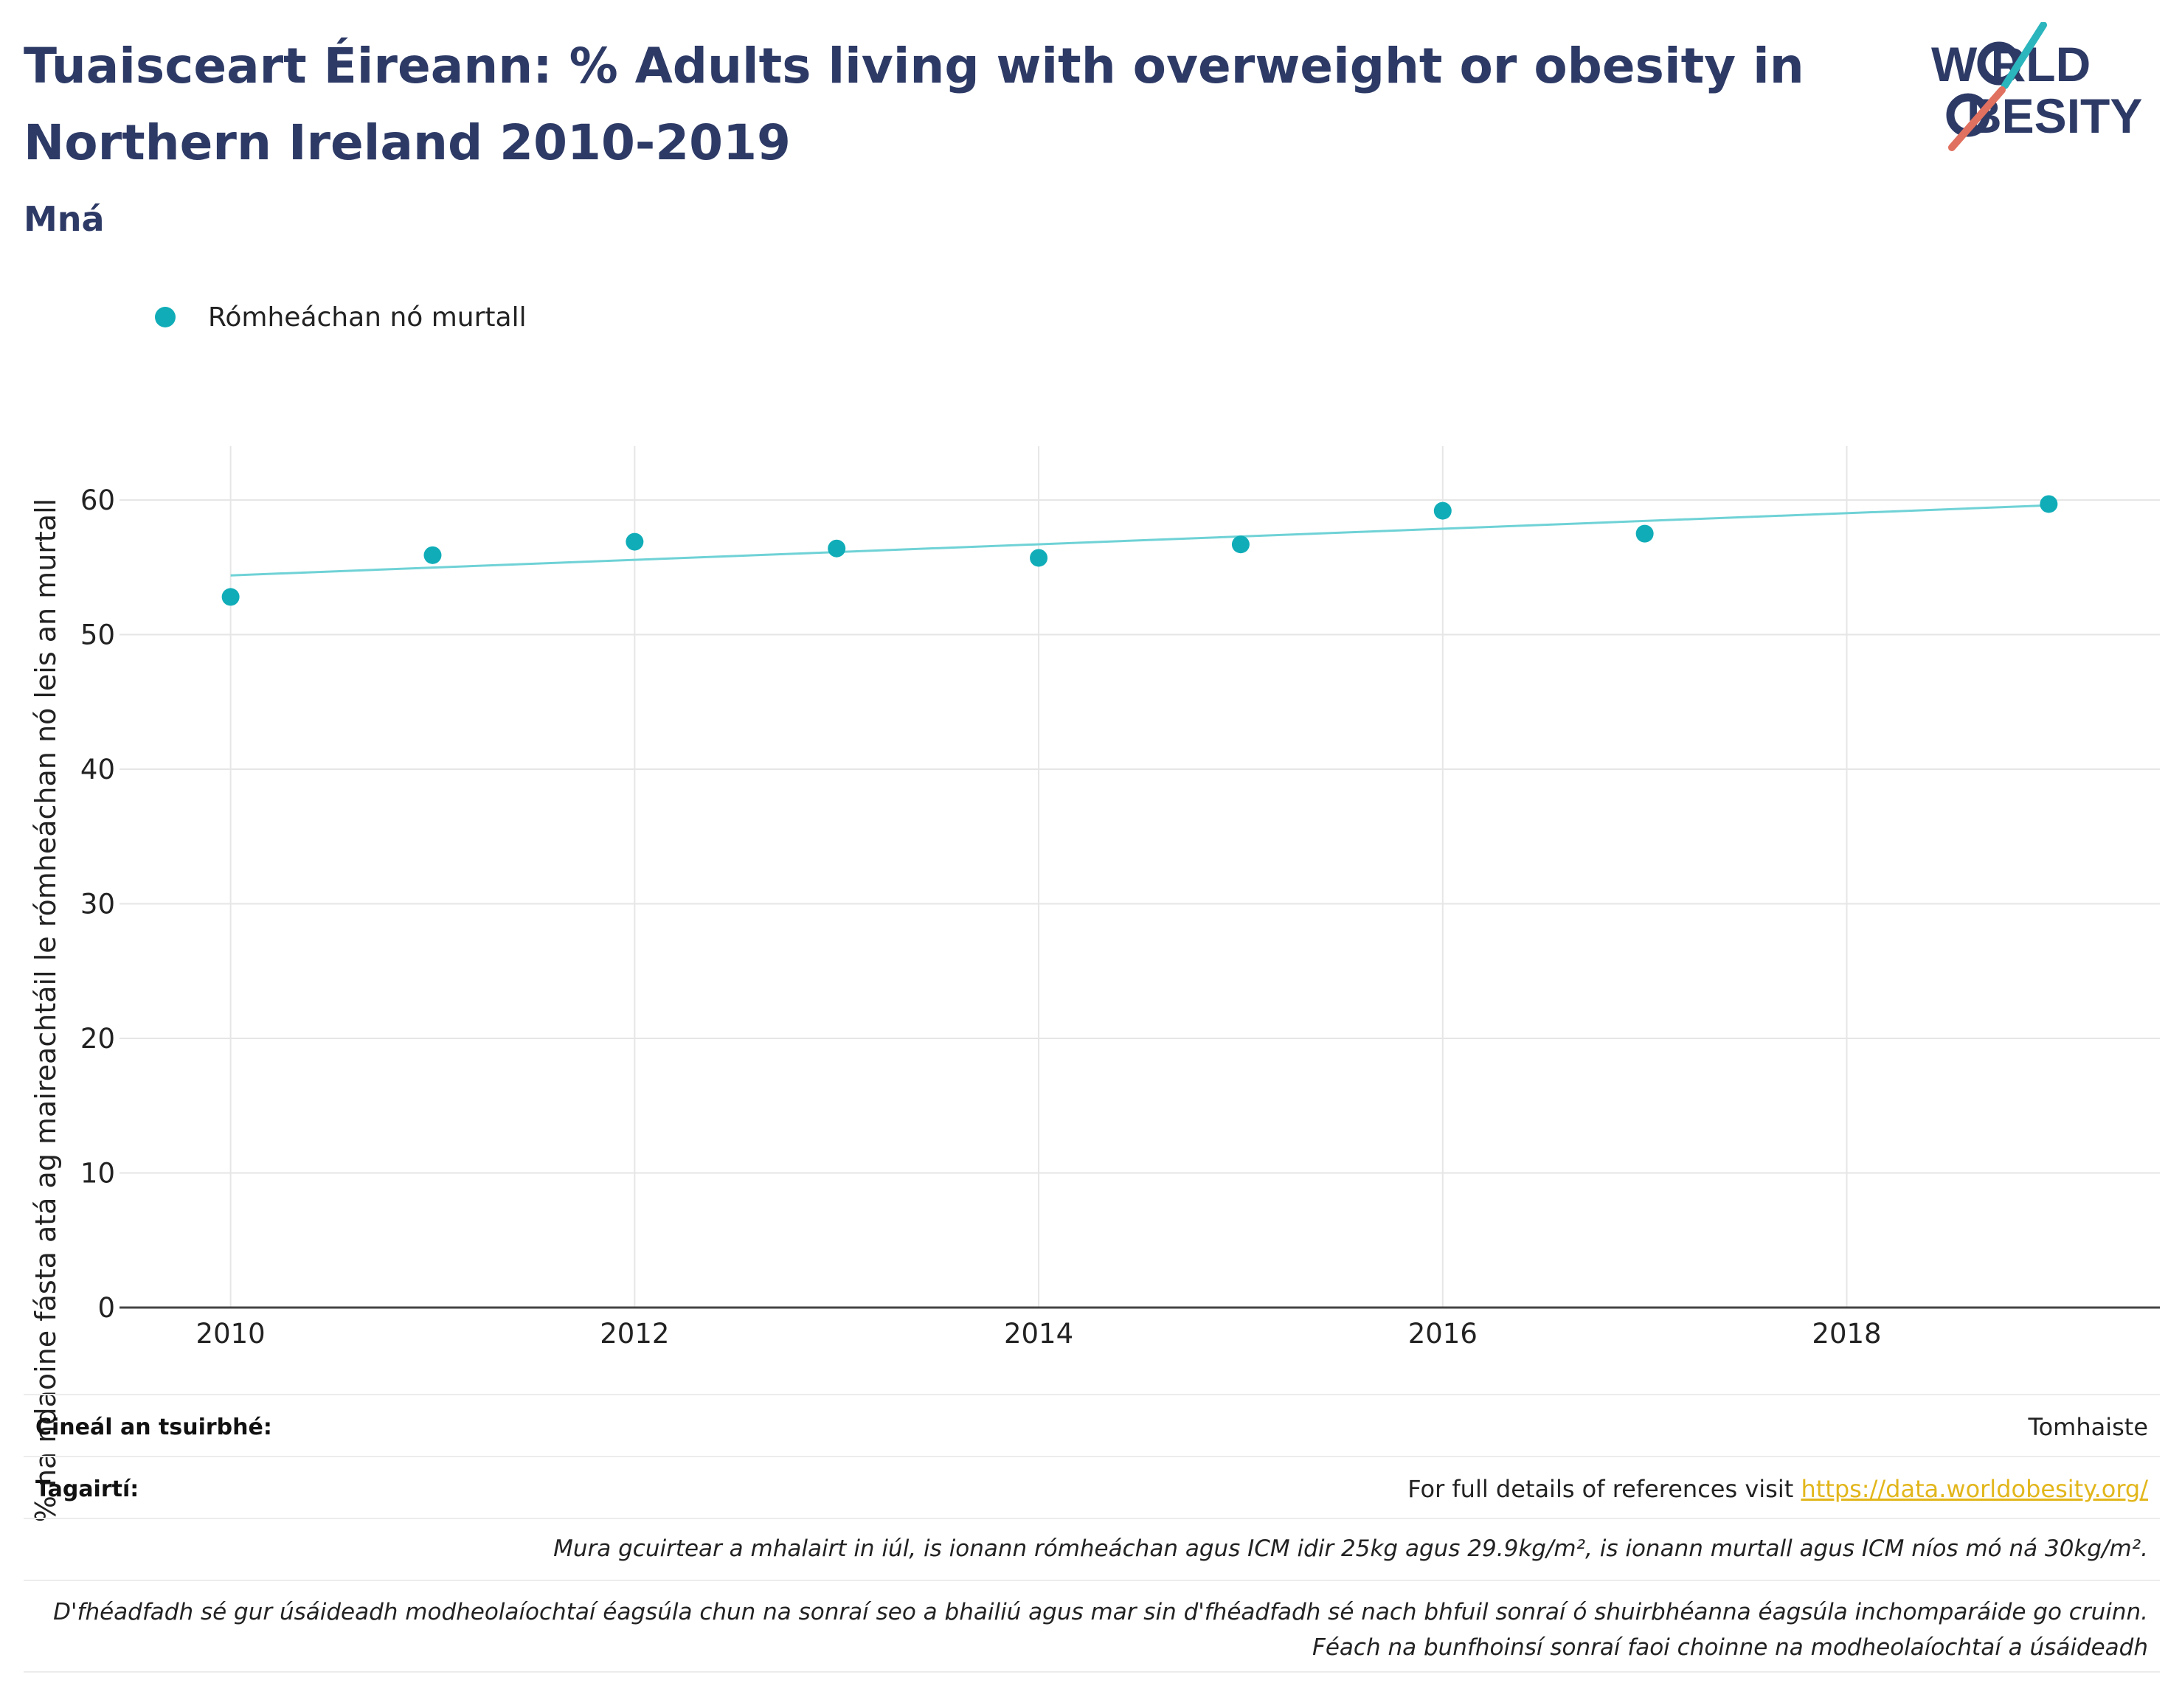 The height and width of the screenshot is (1708, 2182). I want to click on meta-survey-type-row: Cineál an tsuirbhé: Tomhaiste, so click(1092, 1425).